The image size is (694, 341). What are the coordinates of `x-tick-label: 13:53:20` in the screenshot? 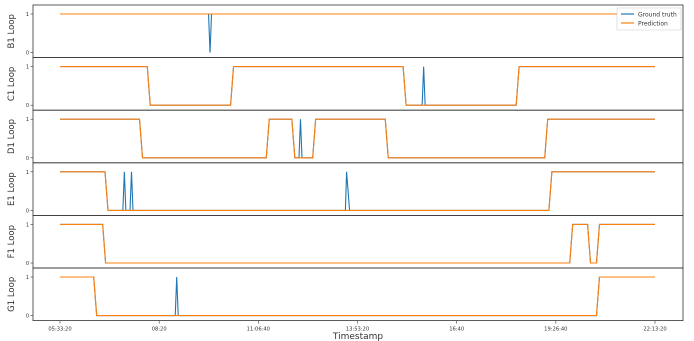 It's located at (357, 330).